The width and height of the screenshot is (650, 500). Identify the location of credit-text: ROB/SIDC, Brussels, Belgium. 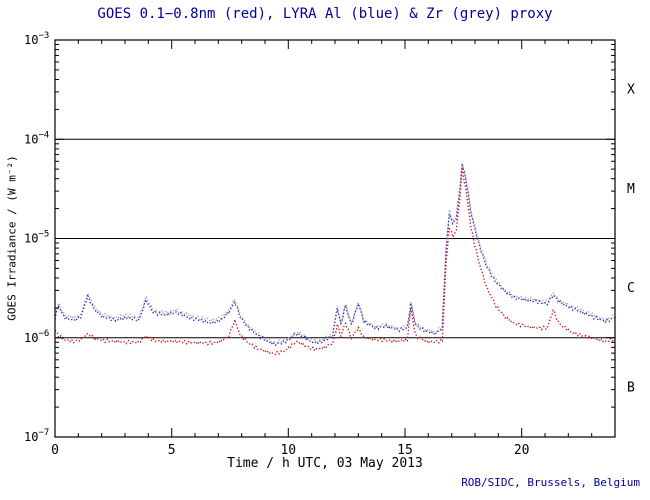
(550, 482).